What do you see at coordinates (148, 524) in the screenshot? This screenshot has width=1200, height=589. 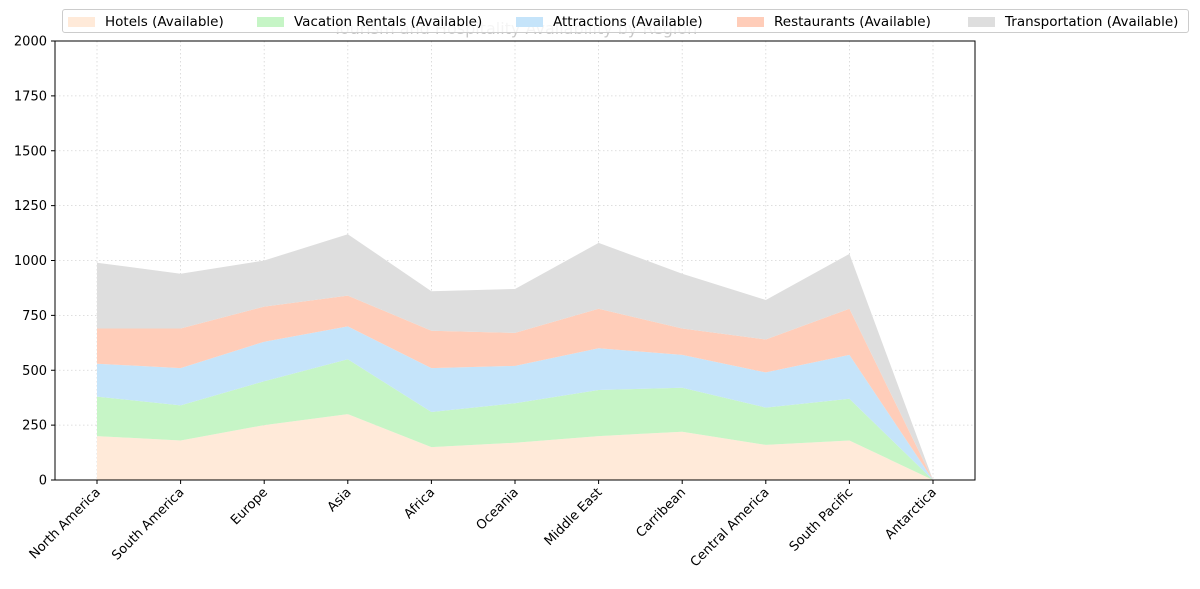 I see `x-tick-label: South America` at bounding box center [148, 524].